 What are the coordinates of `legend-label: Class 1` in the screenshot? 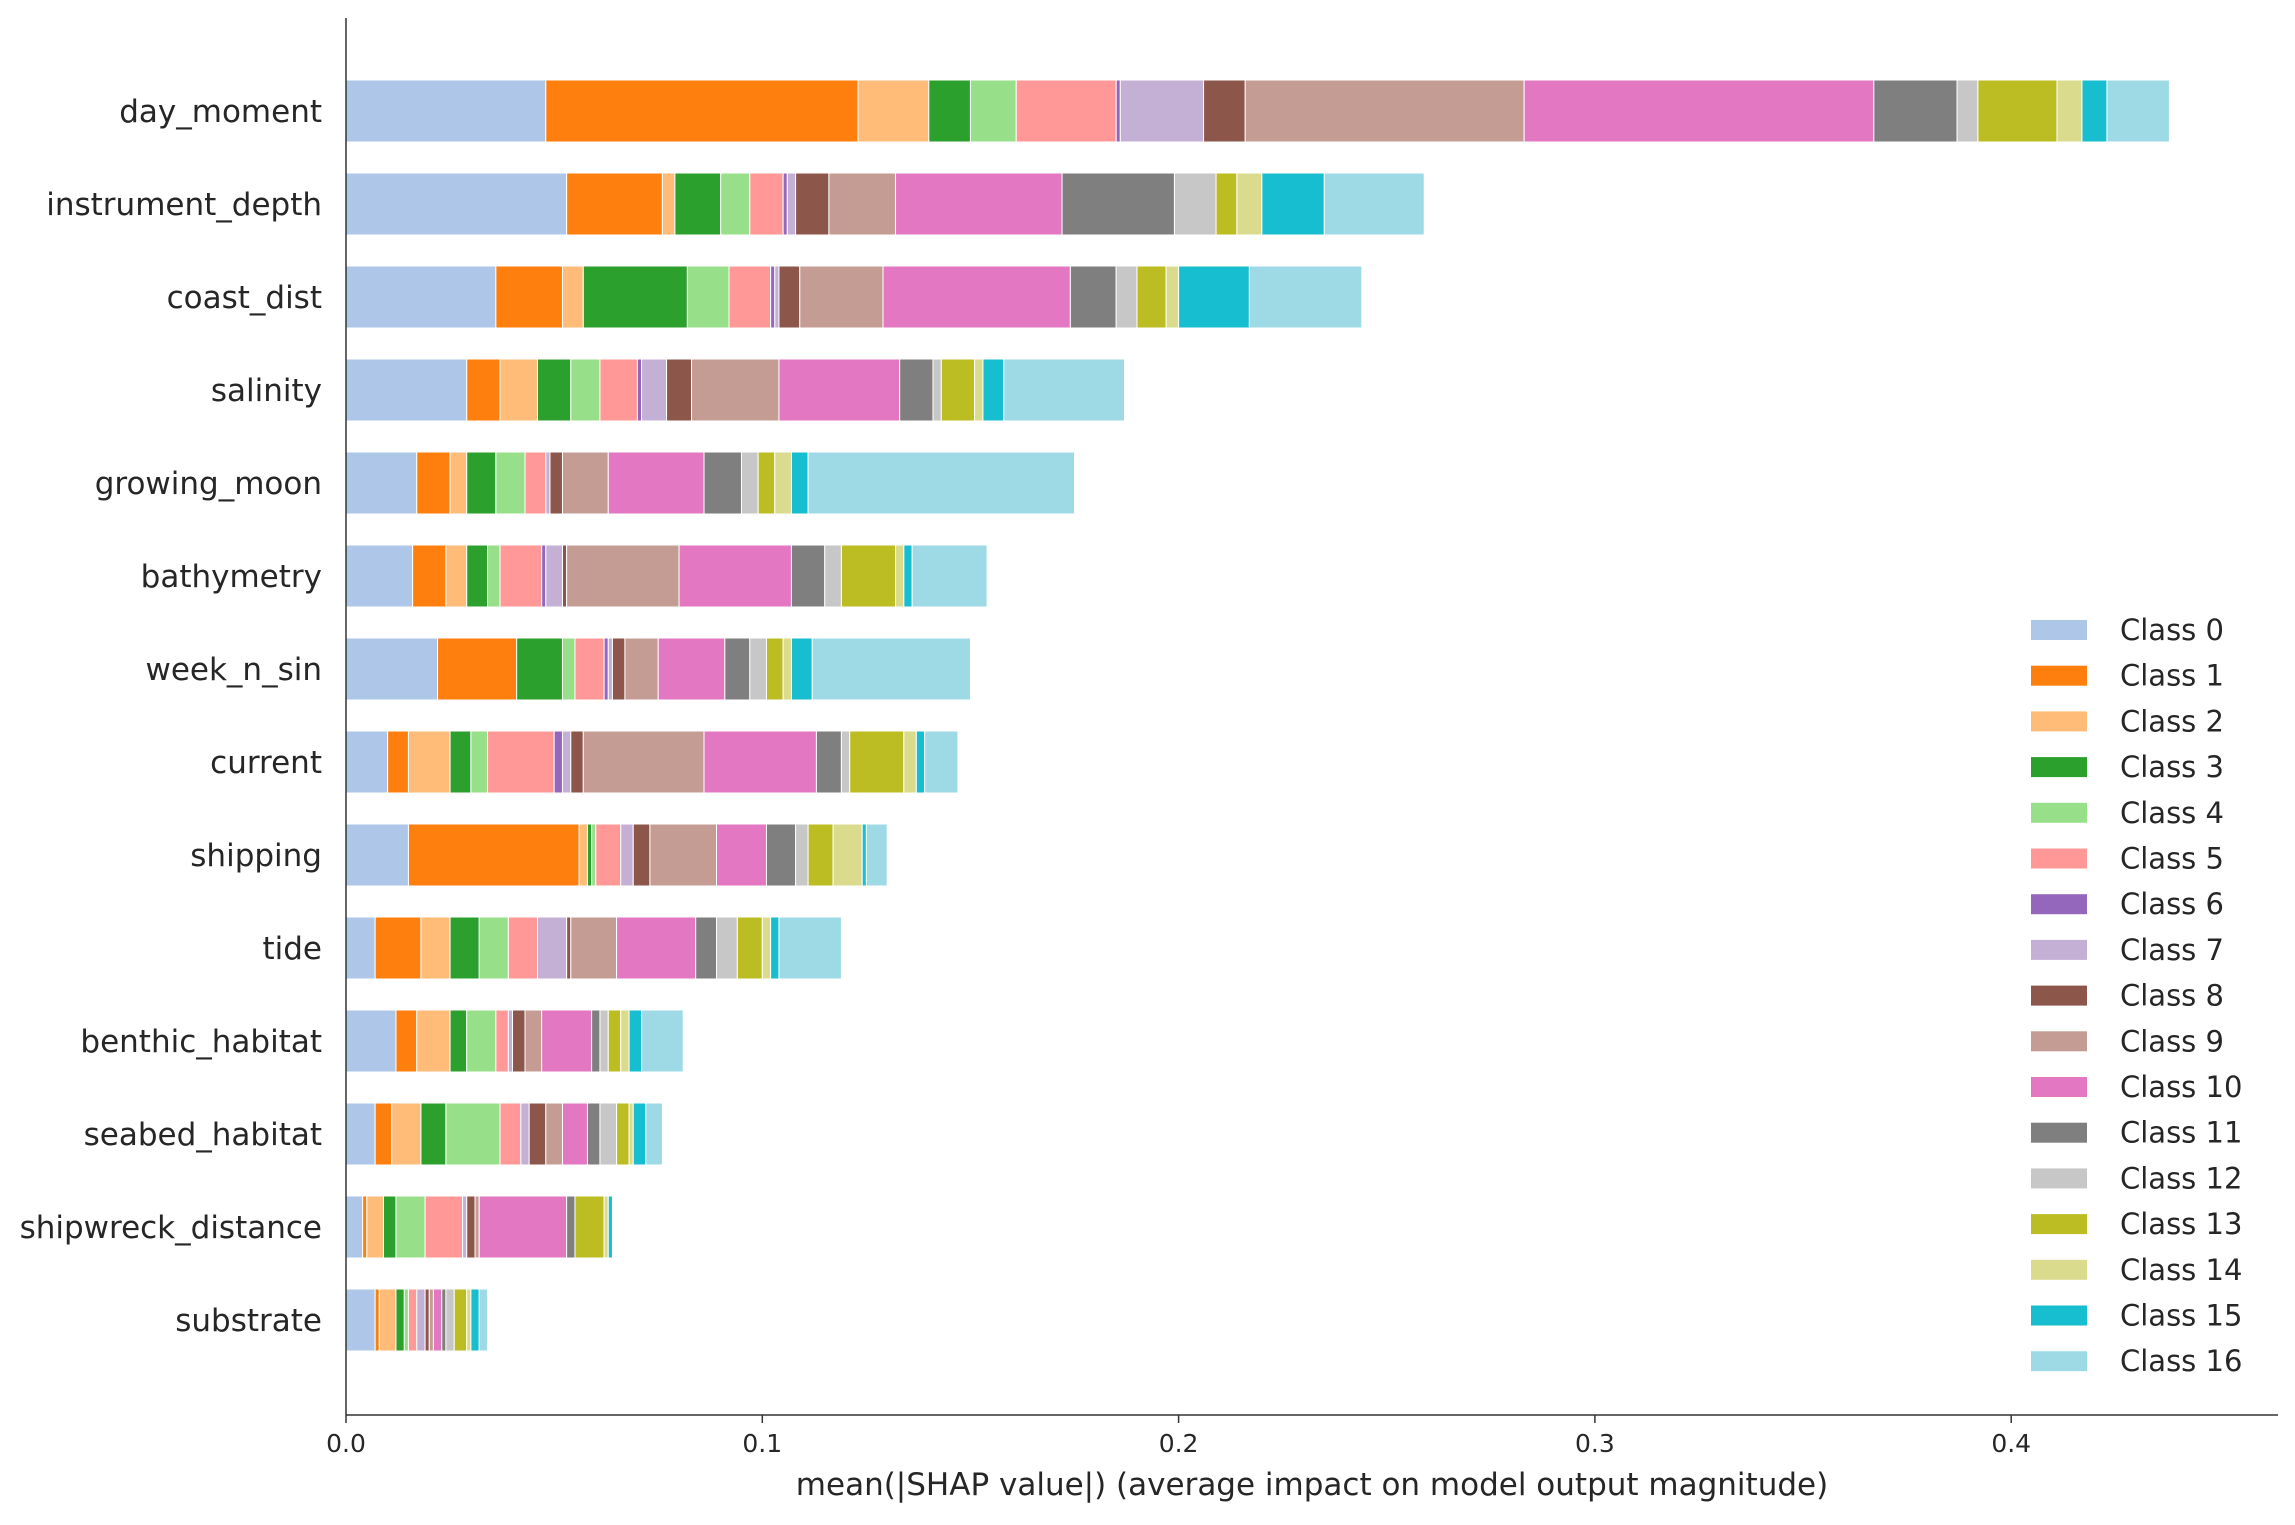 It's located at (2172, 676).